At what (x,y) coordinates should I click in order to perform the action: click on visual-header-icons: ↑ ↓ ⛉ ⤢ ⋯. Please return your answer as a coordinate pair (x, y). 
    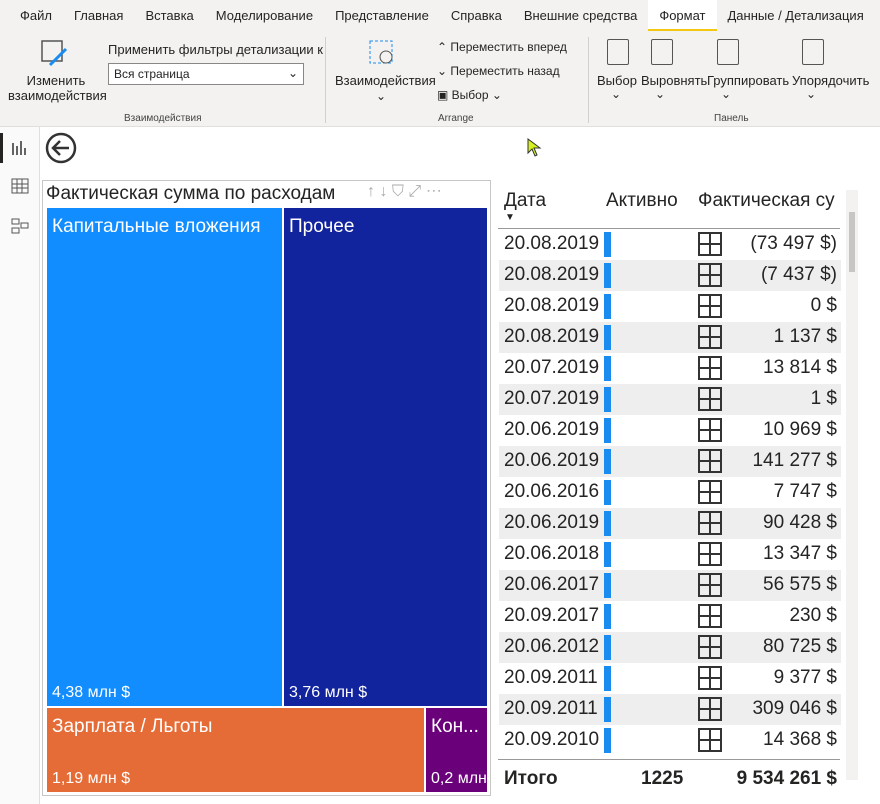
    Looking at the image, I should click on (404, 191).